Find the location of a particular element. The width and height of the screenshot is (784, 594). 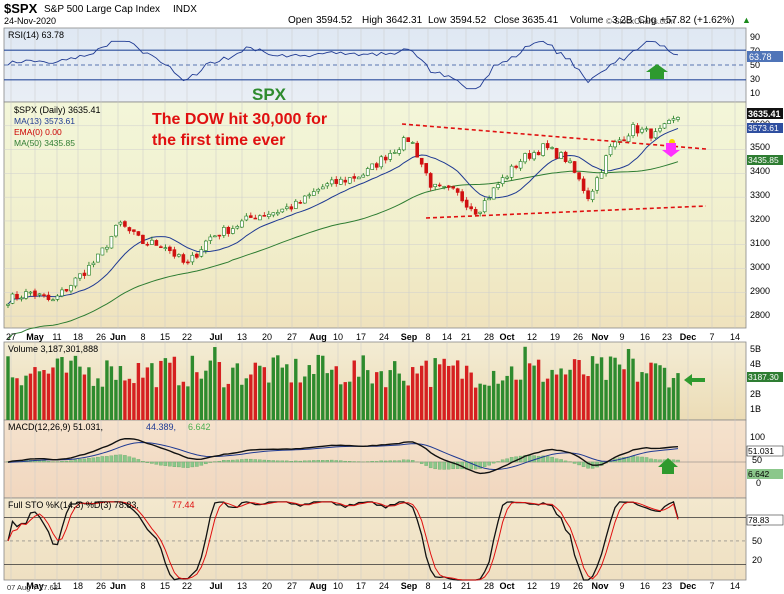

ma13-tag-value: 3573.61 is located at coordinates (763, 128).